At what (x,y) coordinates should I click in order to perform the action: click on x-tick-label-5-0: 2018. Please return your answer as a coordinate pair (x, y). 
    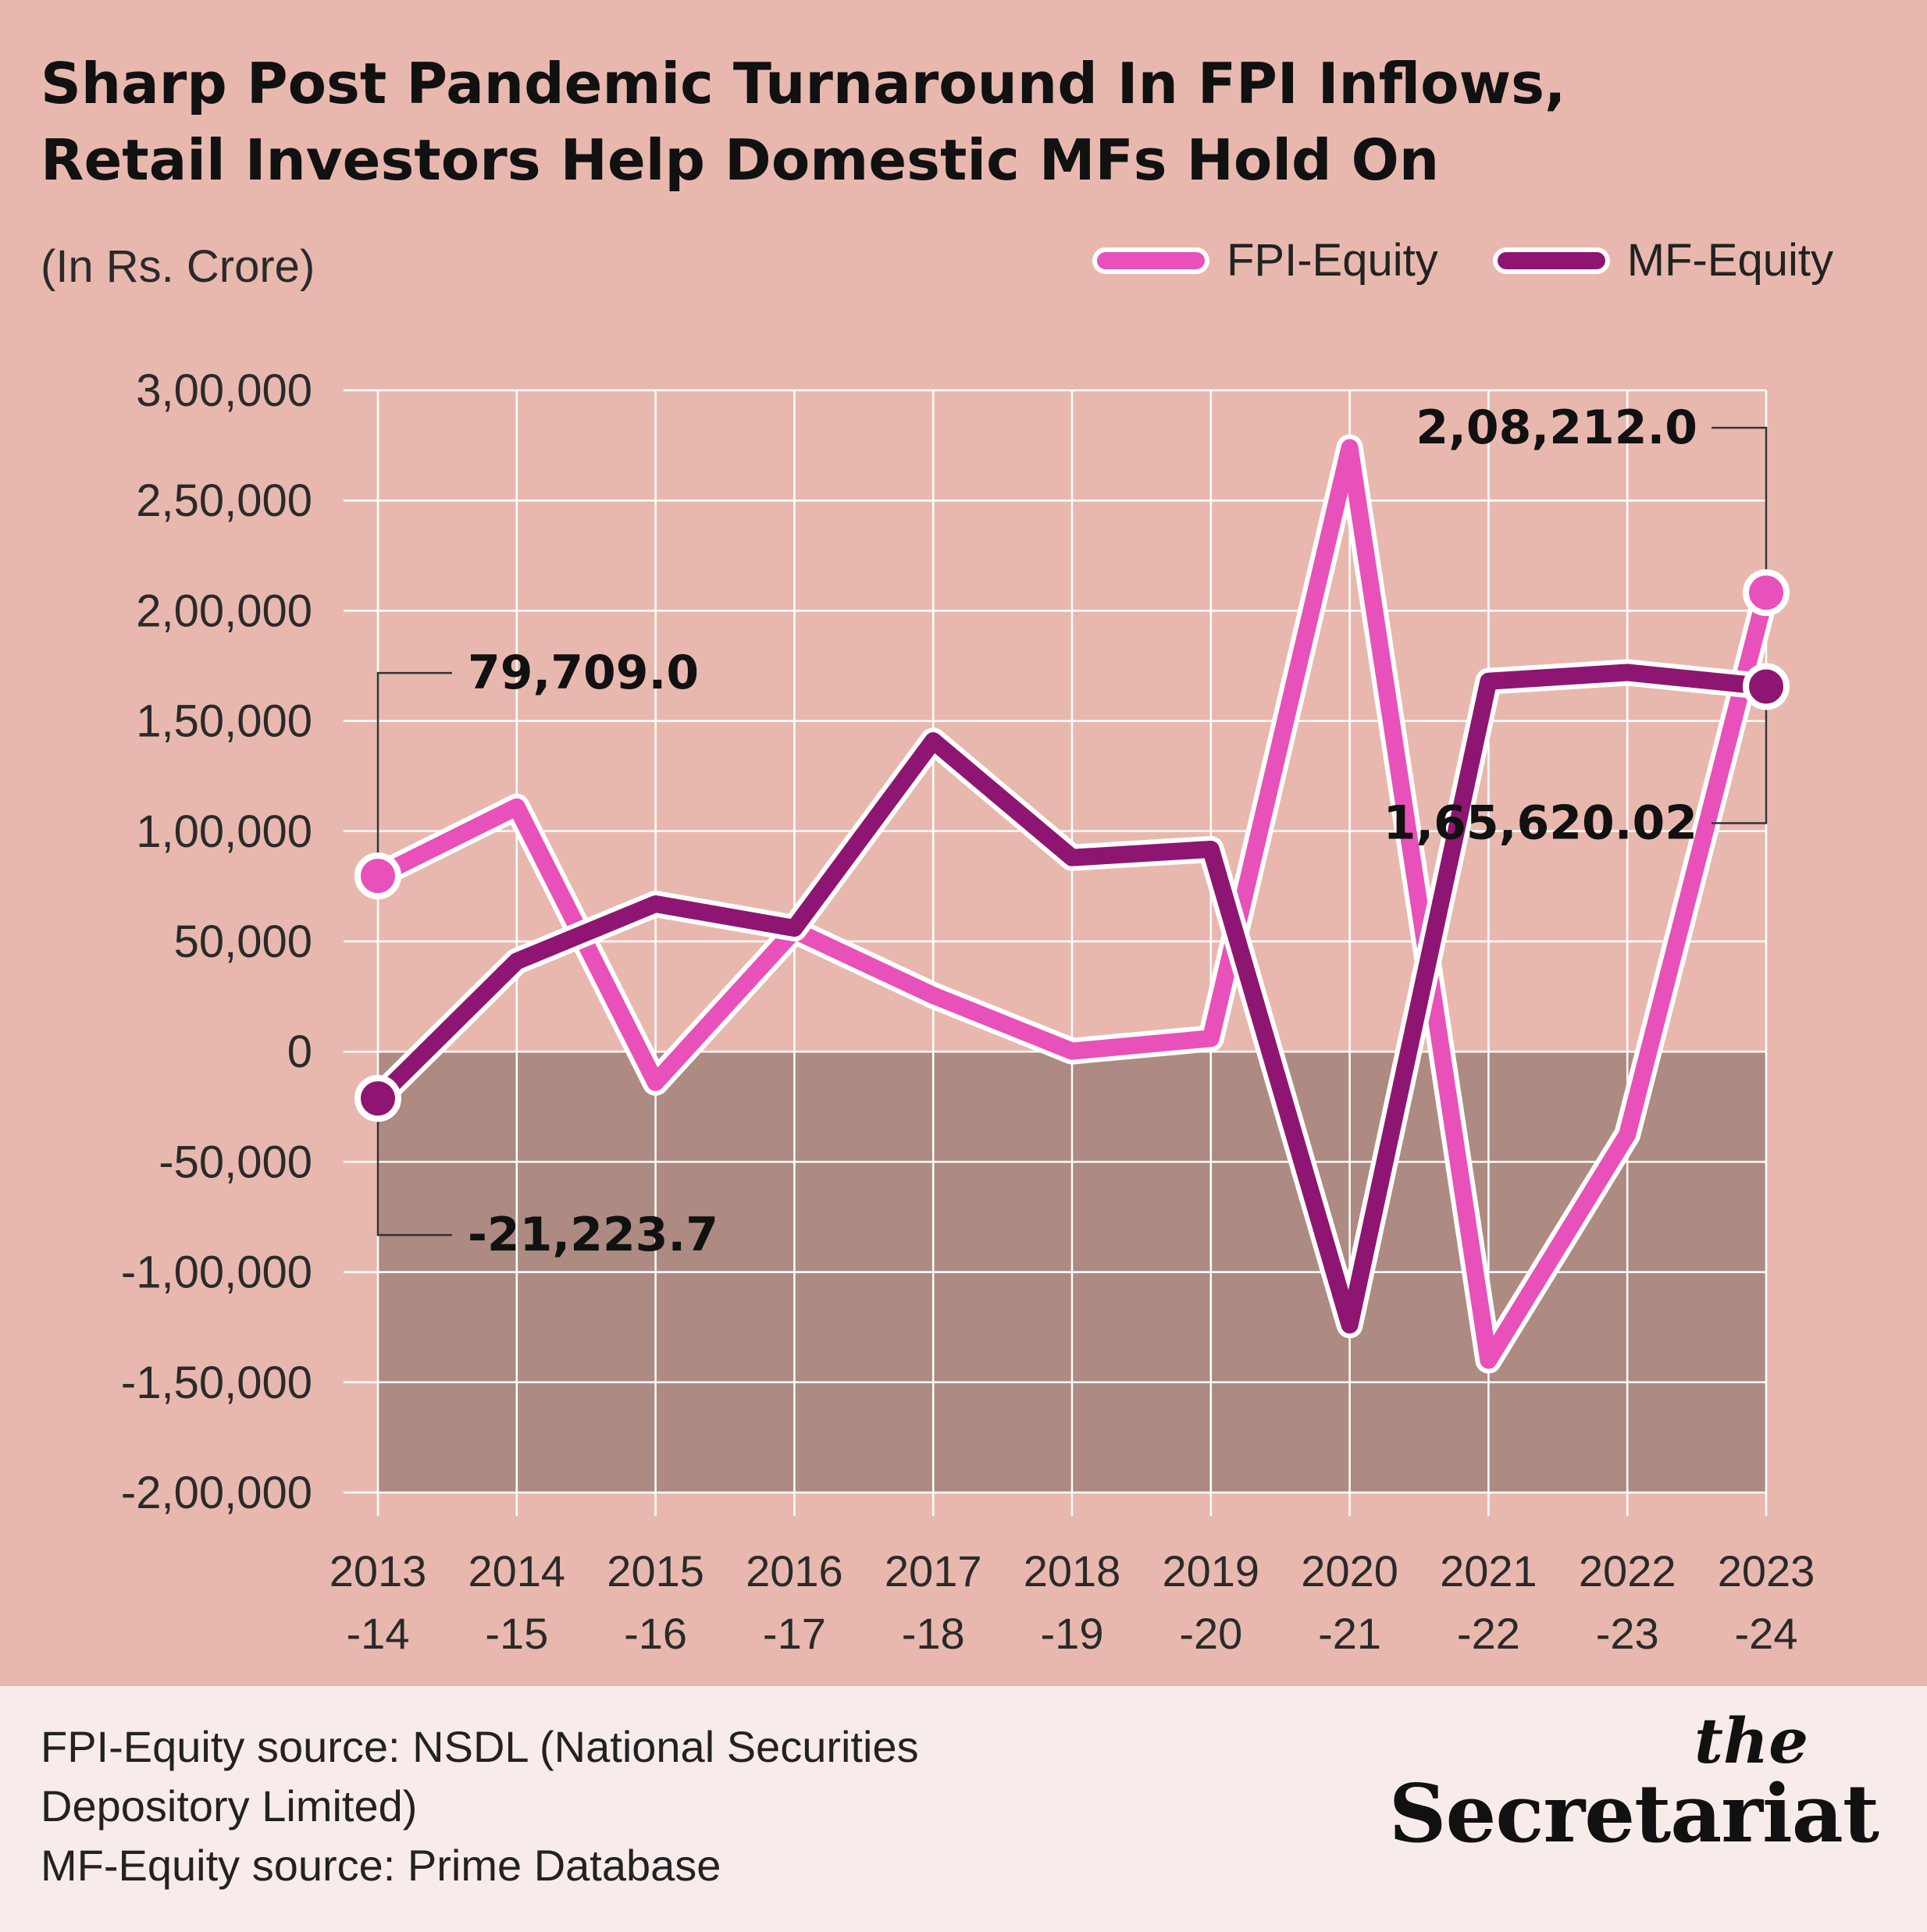
    Looking at the image, I should click on (1072, 1571).